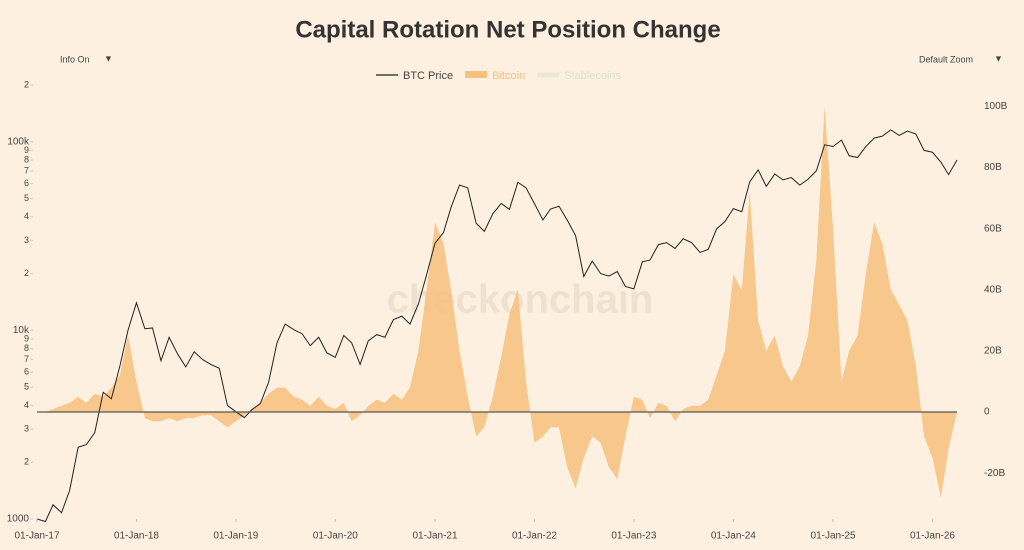 Image resolution: width=1024 pixels, height=550 pixels. Describe the element at coordinates (998, 58) in the screenshot. I see `zoom-arrow: ▼` at that location.